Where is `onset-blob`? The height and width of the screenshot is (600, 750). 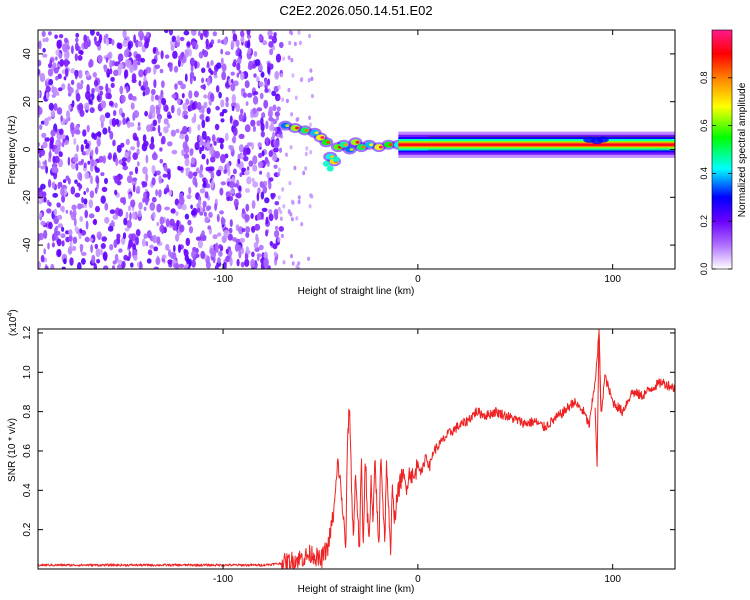 onset-blob is located at coordinates (330, 168).